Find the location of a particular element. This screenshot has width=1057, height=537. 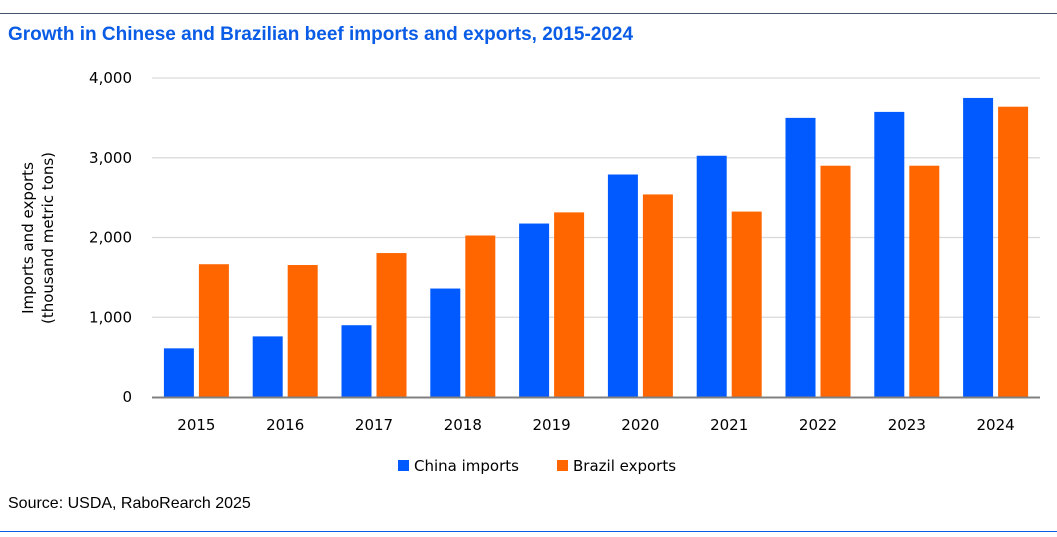

y-tick-label: 3,000 is located at coordinates (110, 158).